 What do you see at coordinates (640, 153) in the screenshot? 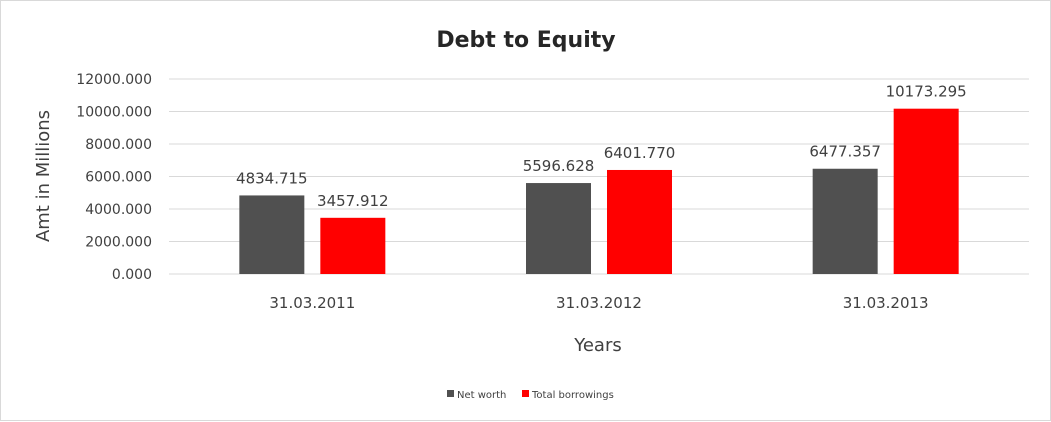
I see `data-label: 6401.770` at bounding box center [640, 153].